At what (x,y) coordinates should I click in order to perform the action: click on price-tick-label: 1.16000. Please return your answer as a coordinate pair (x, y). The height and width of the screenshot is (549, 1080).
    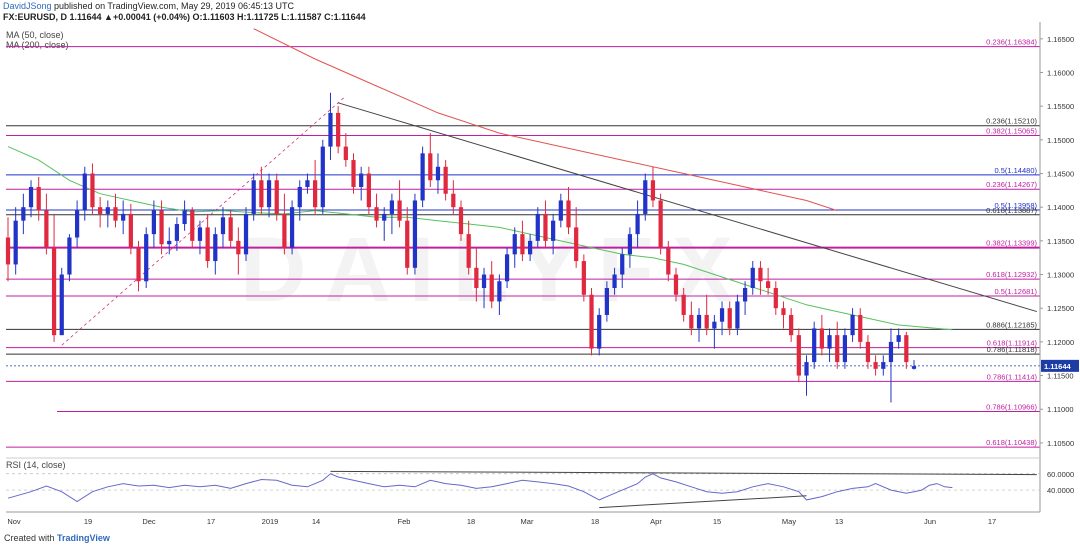
    Looking at the image, I should click on (1060, 73).